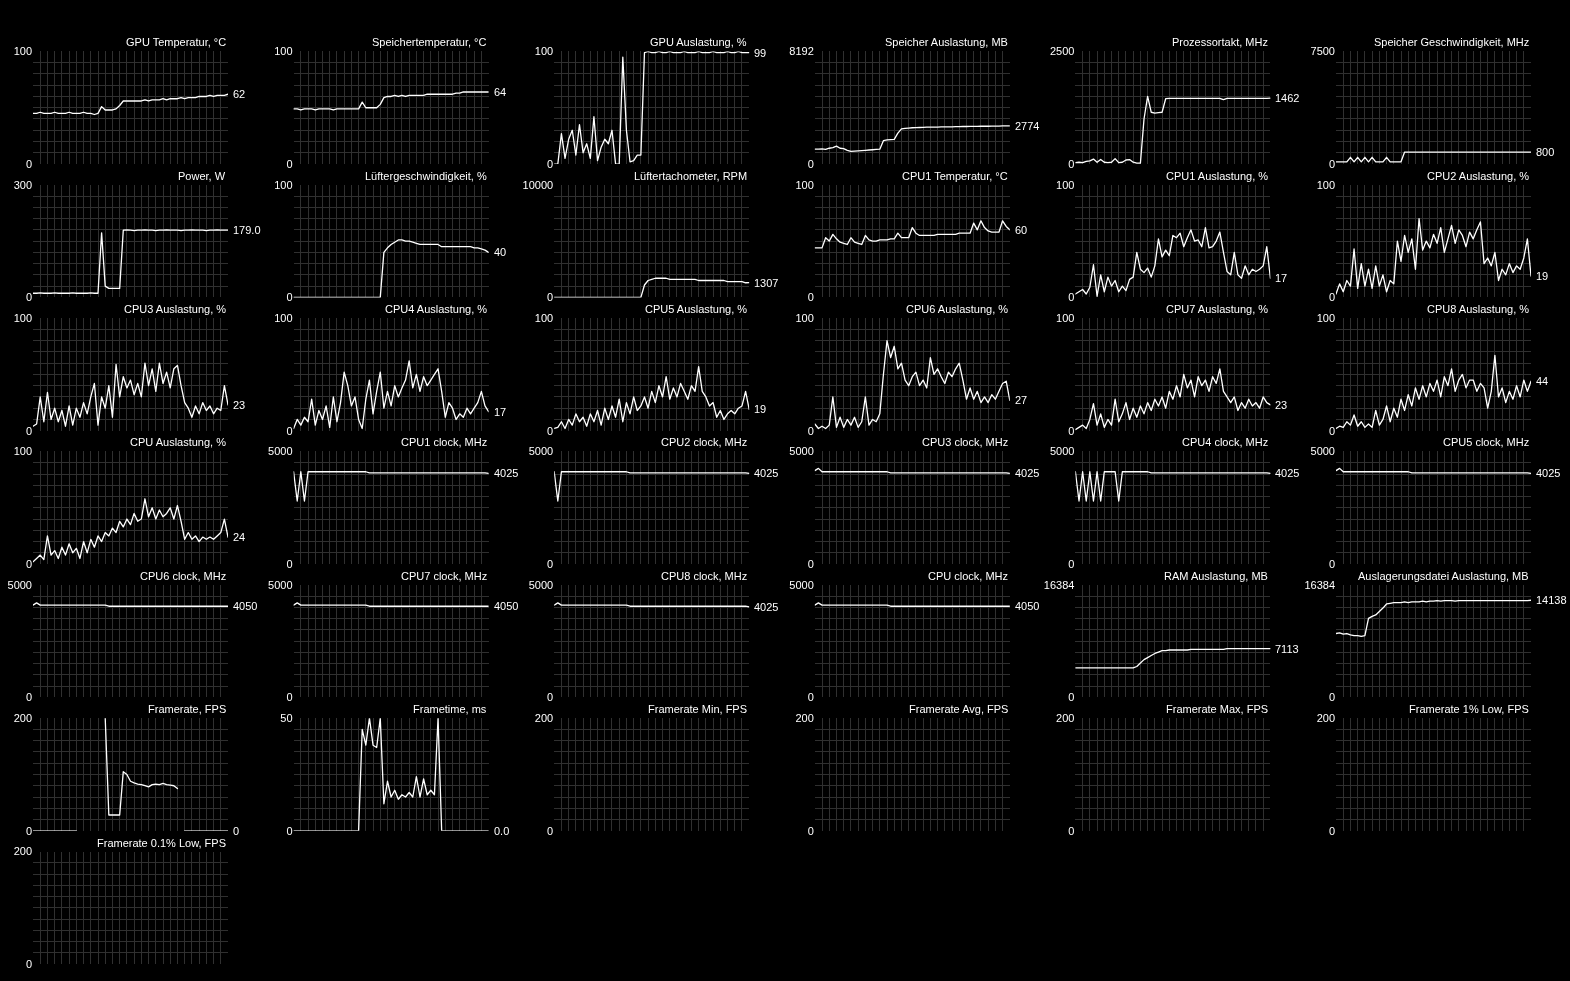 The image size is (1570, 981). Describe the element at coordinates (236, 831) in the screenshot. I see `data-label: 0` at that location.